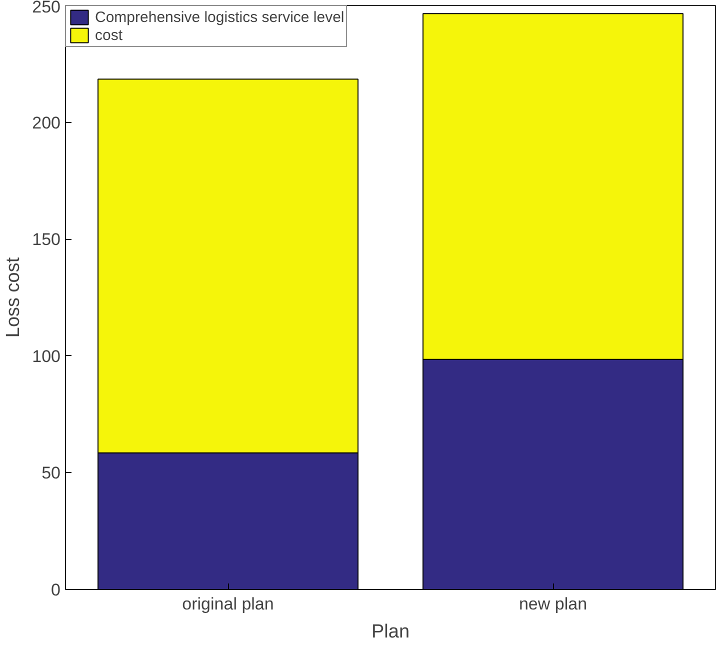 Image resolution: width=724 pixels, height=650 pixels. Describe the element at coordinates (390, 632) in the screenshot. I see `x-axis-title: Plan` at that location.